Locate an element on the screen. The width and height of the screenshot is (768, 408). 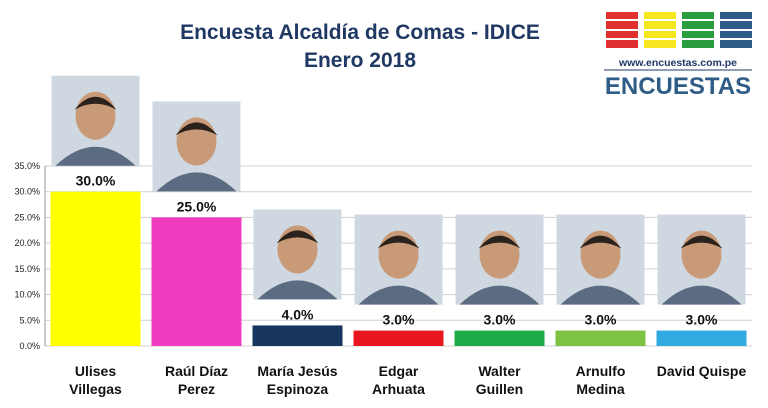
x-tick-label: Espinoza is located at coordinates (298, 389).